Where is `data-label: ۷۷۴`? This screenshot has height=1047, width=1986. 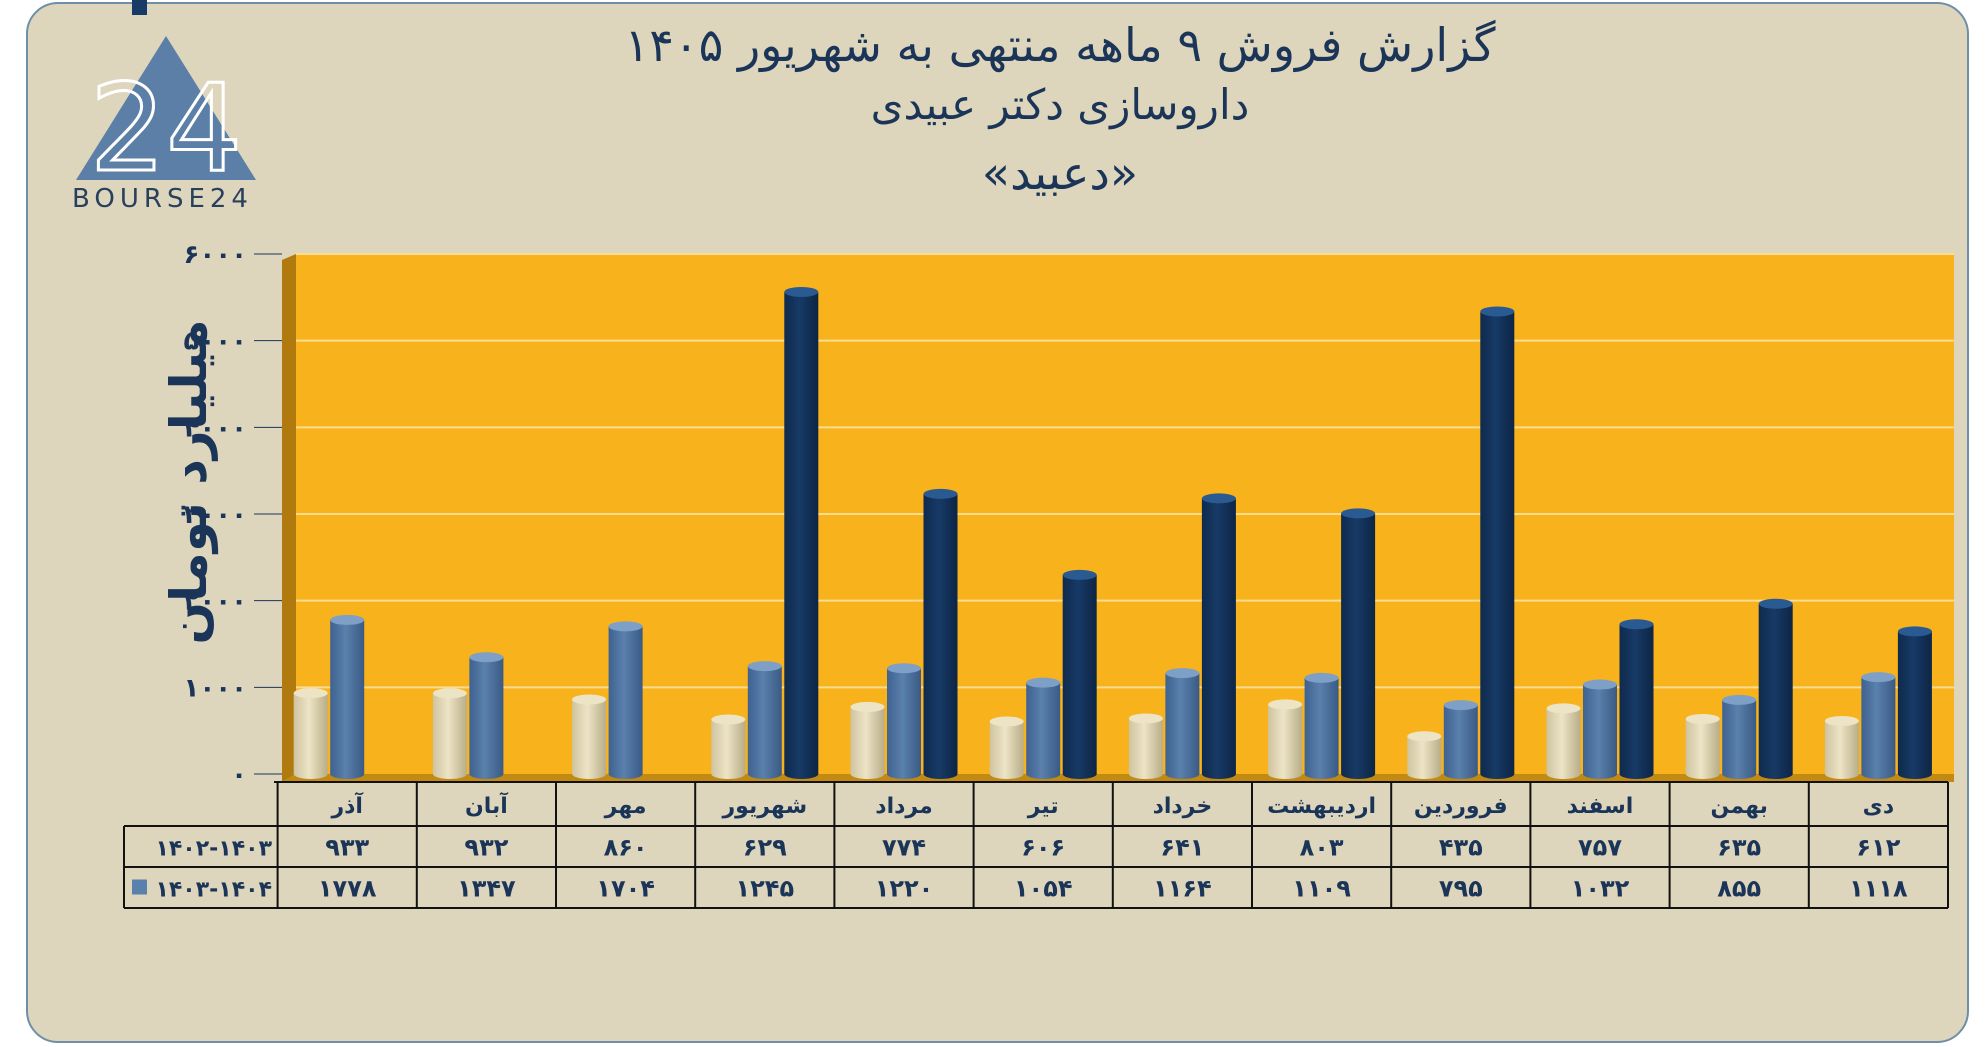
data-label: ۷۷۴ is located at coordinates (904, 848).